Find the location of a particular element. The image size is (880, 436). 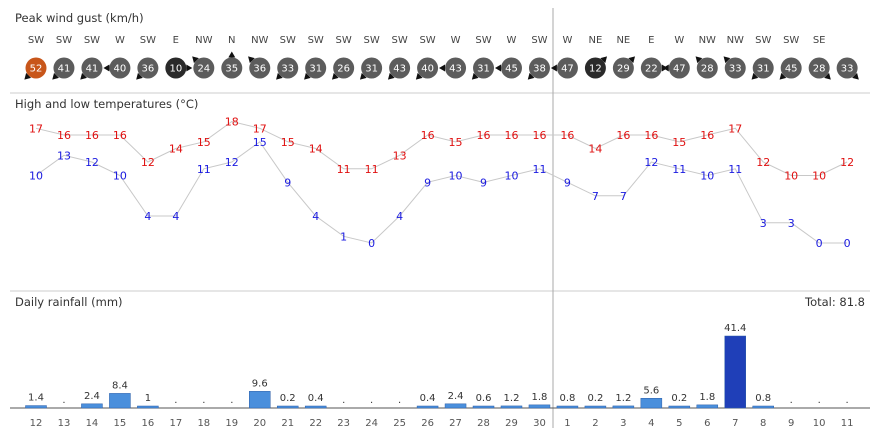

rain-total: Total: 81.8 is located at coordinates (834, 302).